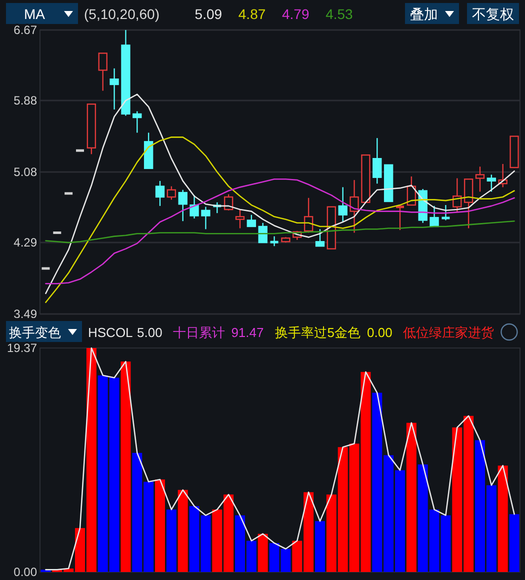 The height and width of the screenshot is (580, 525). I want to click on series-label: HSCOL, so click(110, 332).